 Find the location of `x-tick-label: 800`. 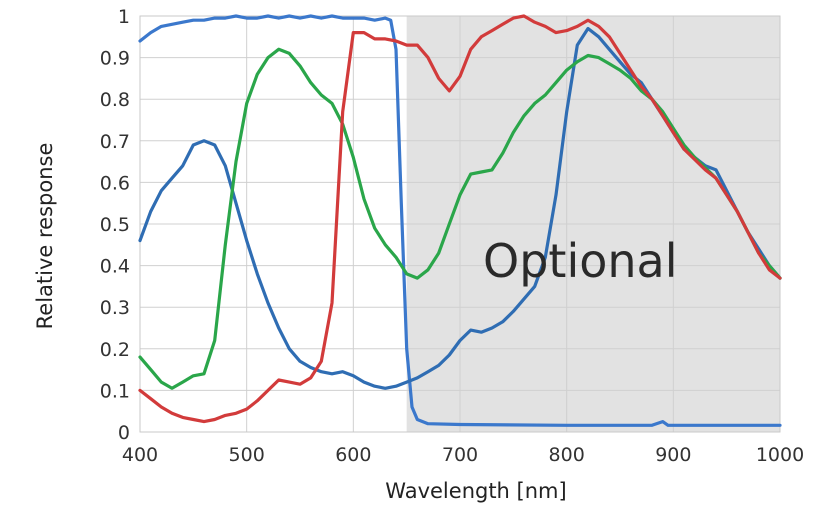

x-tick-label: 800 is located at coordinates (567, 455).